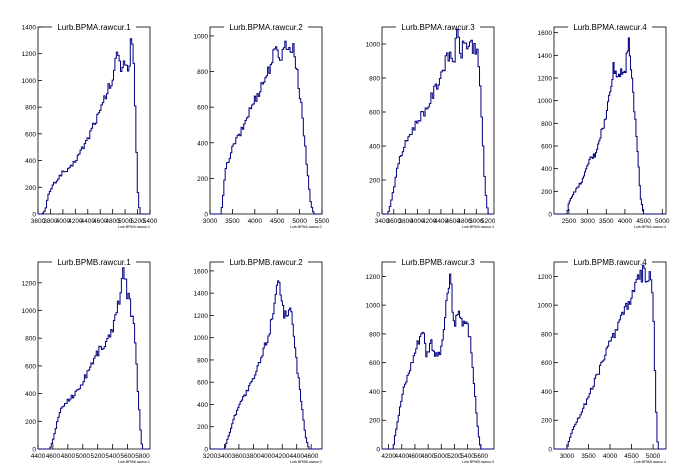 This screenshot has height=472, width=696. I want to click on x-axis-label: Lurb.BPMA.rawcur.2, so click(306, 227).